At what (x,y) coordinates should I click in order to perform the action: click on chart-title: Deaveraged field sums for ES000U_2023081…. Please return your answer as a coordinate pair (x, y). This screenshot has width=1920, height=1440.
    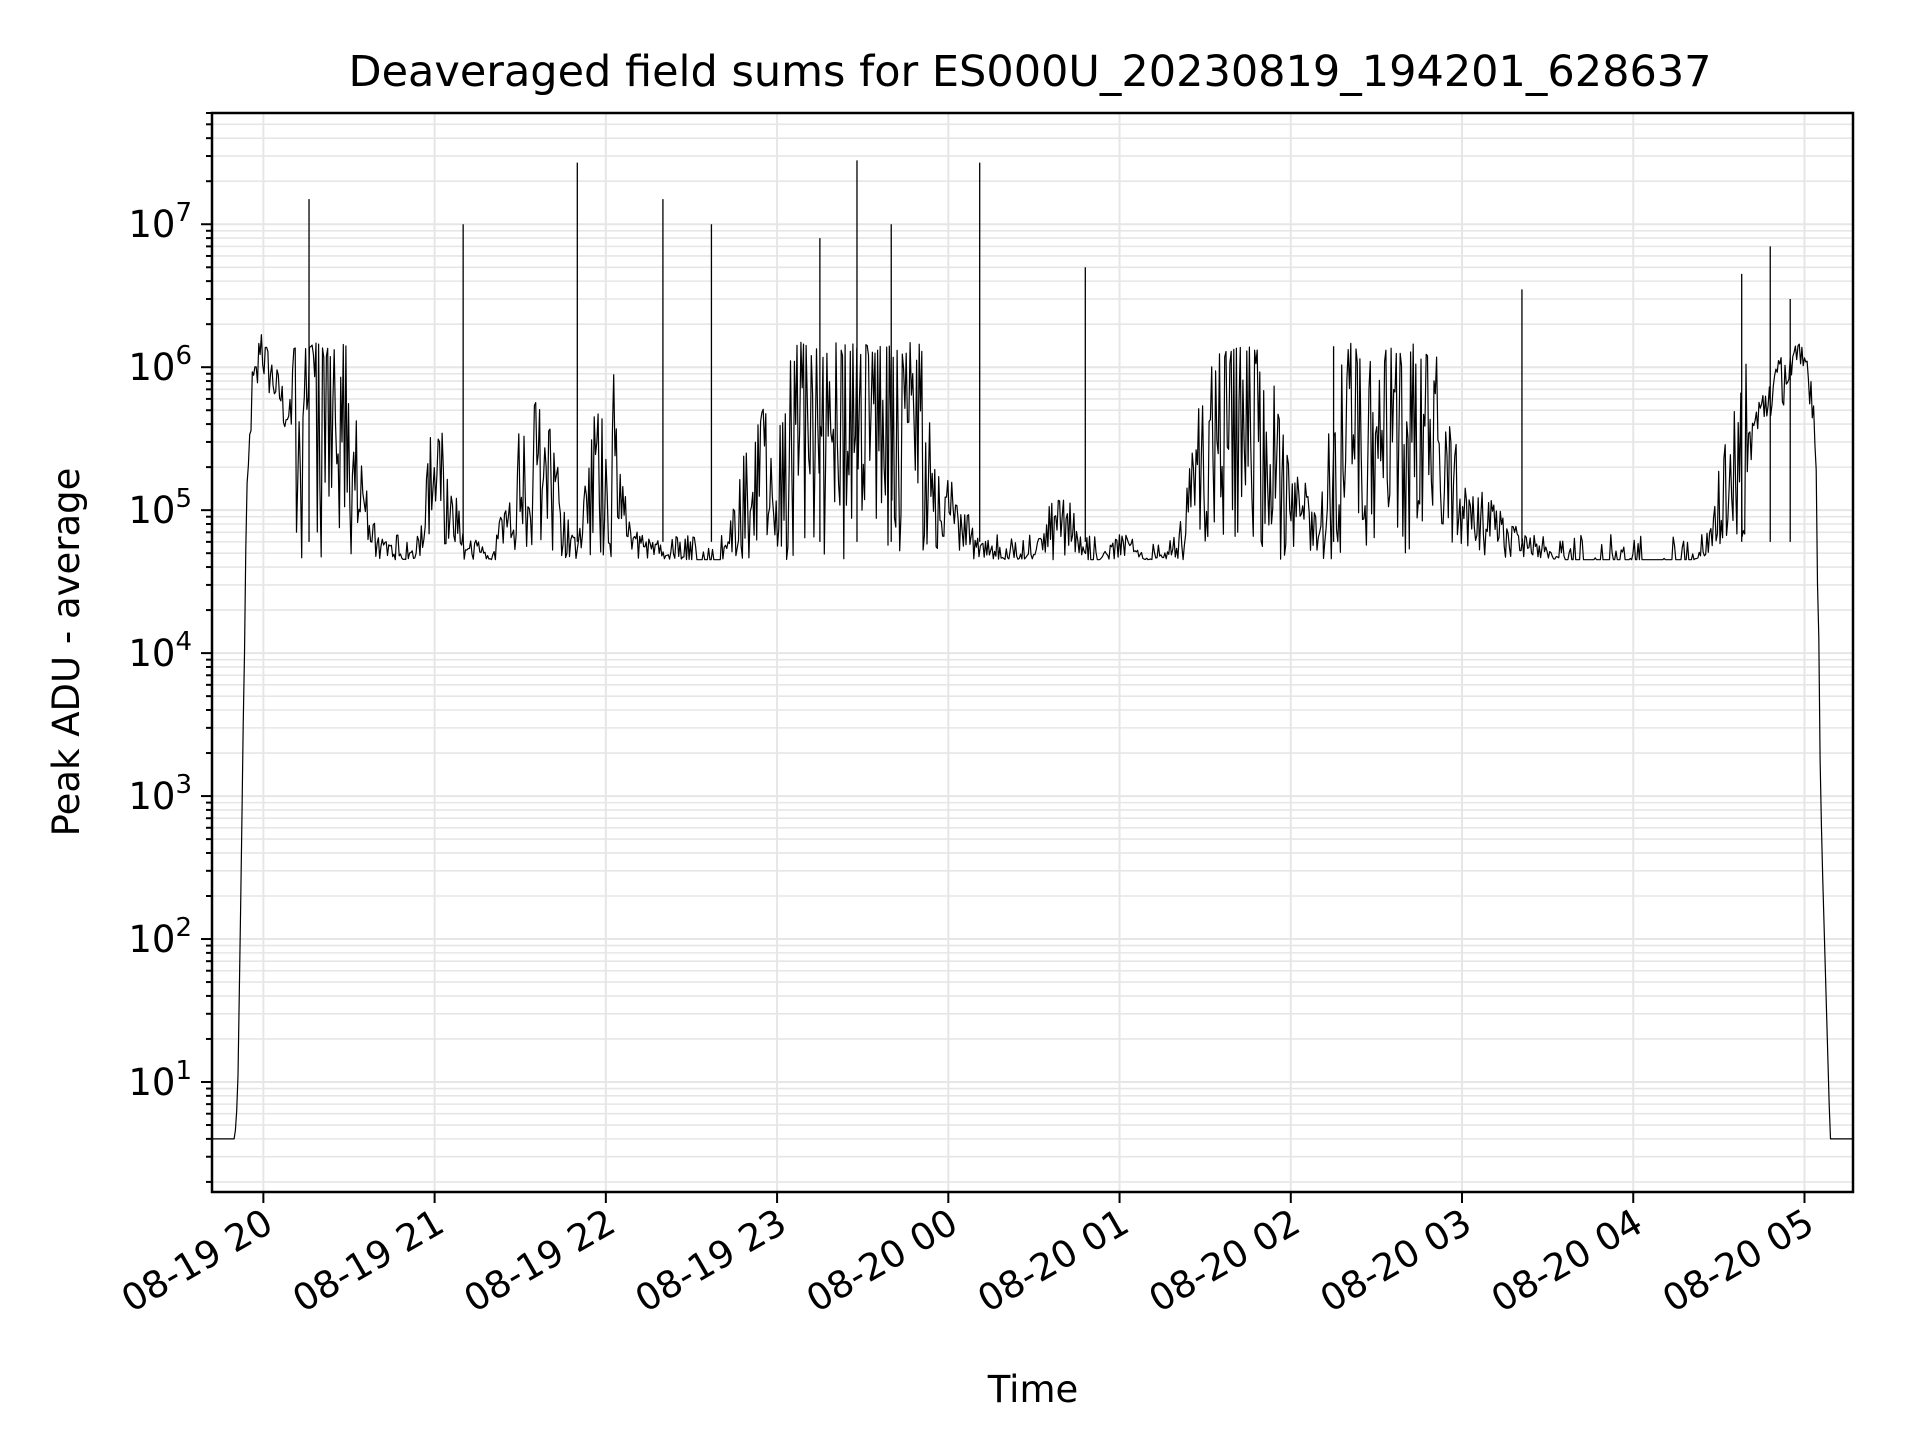
    Looking at the image, I should click on (1029, 72).